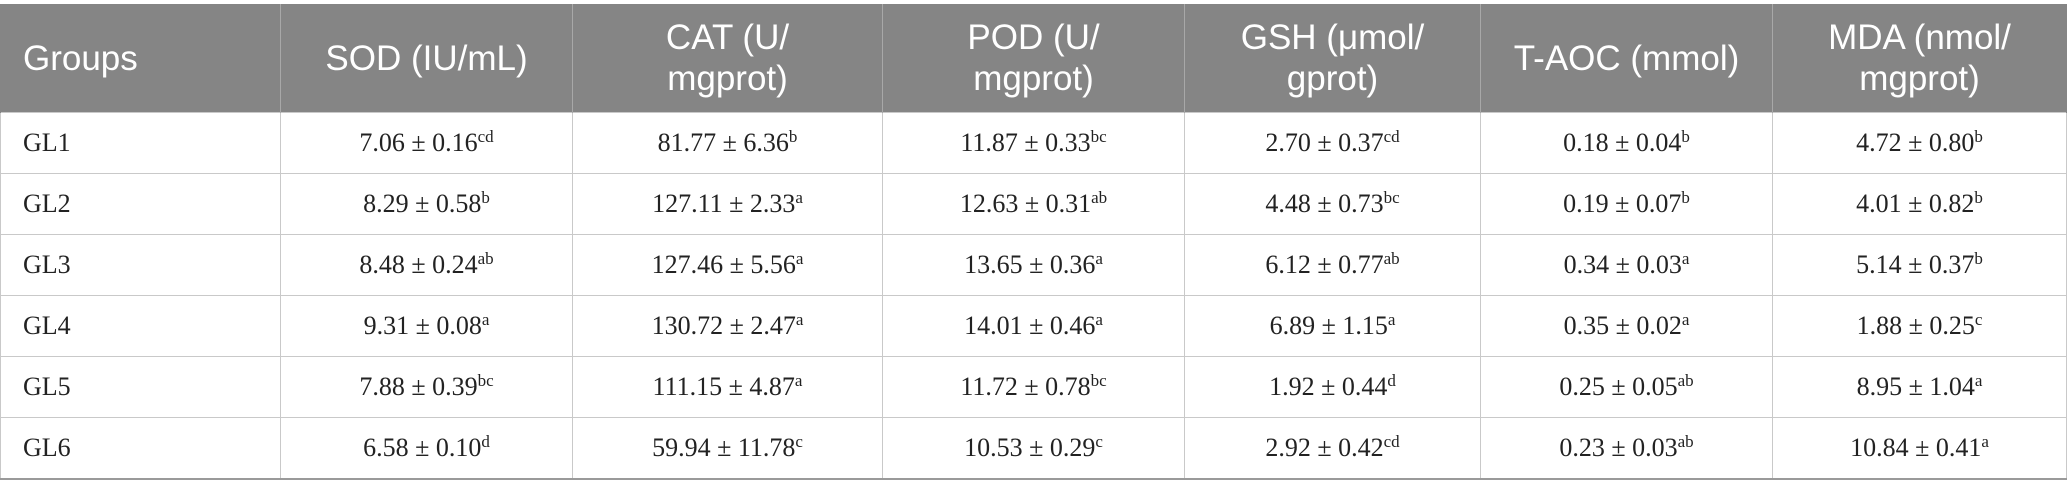 This screenshot has height=501, width=2068. Describe the element at coordinates (1324, 264) in the screenshot. I see `mean-sd-value: 6.12 ± 0.77` at that location.